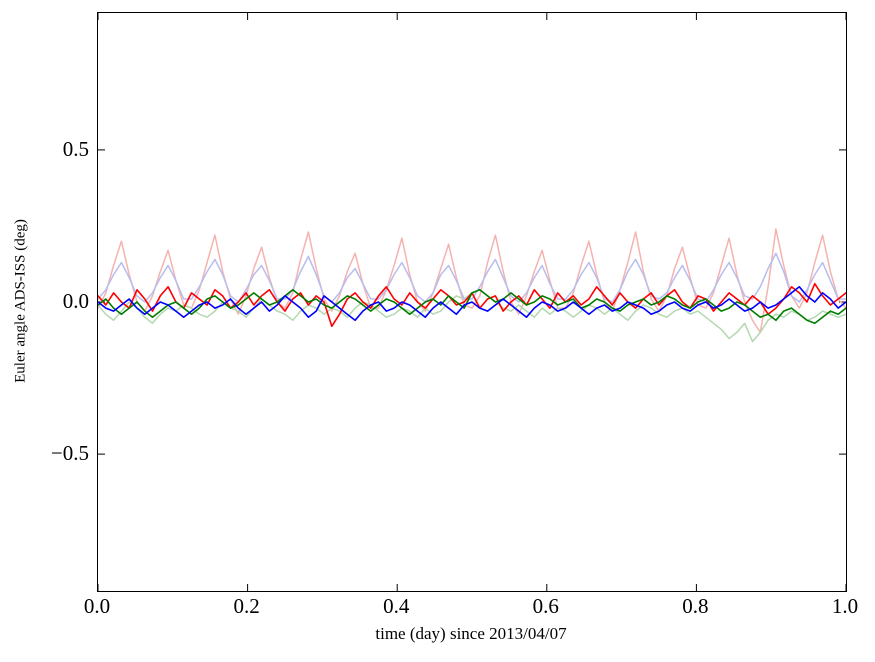 This screenshot has width=875, height=662. What do you see at coordinates (75, 301) in the screenshot?
I see `y-tick-label: 0.0` at bounding box center [75, 301].